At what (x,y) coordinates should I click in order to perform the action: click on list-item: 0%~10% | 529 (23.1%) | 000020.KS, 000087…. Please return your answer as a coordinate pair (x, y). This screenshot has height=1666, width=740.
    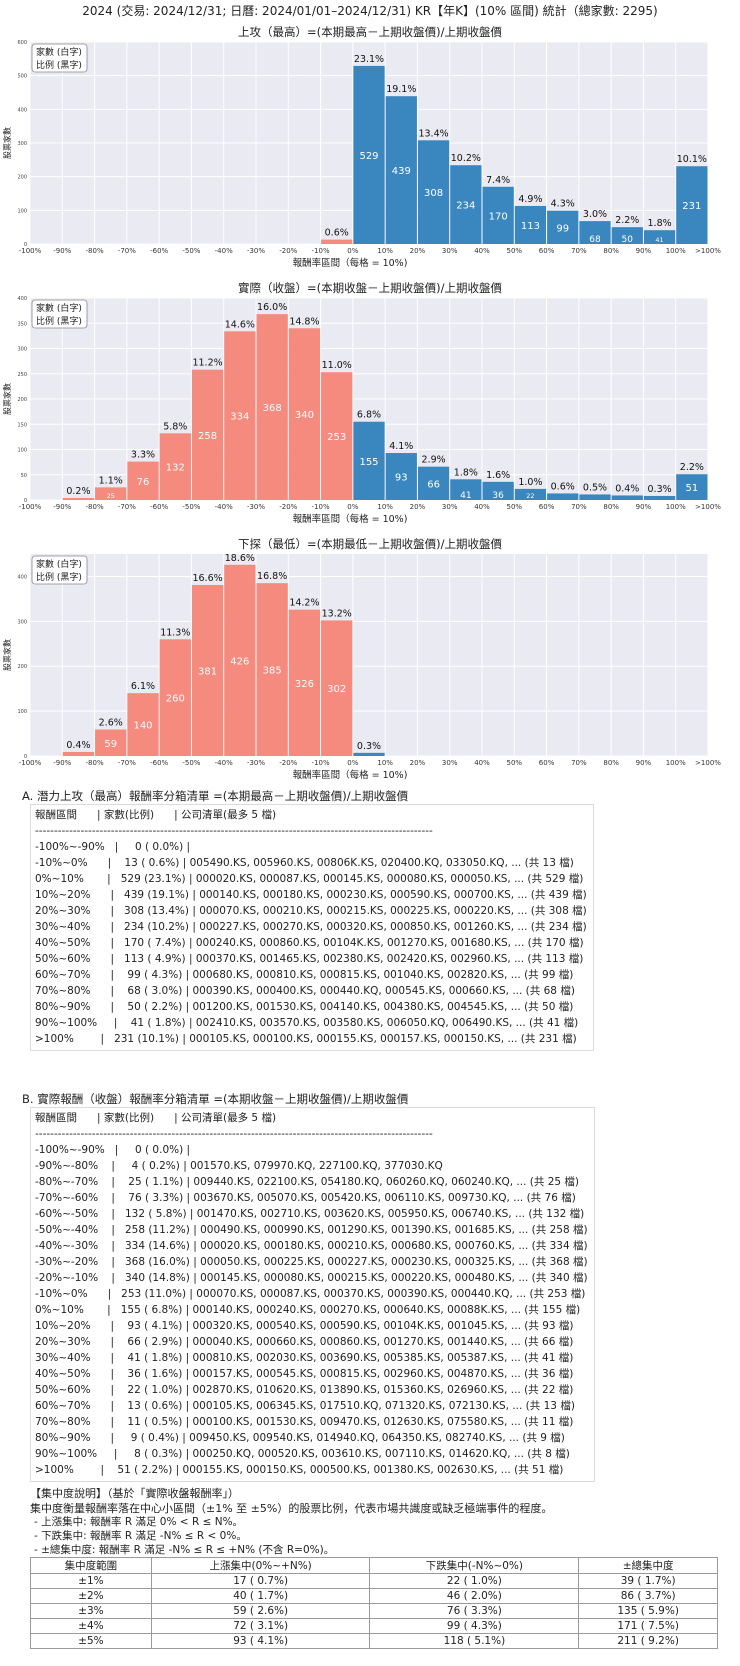
    Looking at the image, I should click on (309, 879).